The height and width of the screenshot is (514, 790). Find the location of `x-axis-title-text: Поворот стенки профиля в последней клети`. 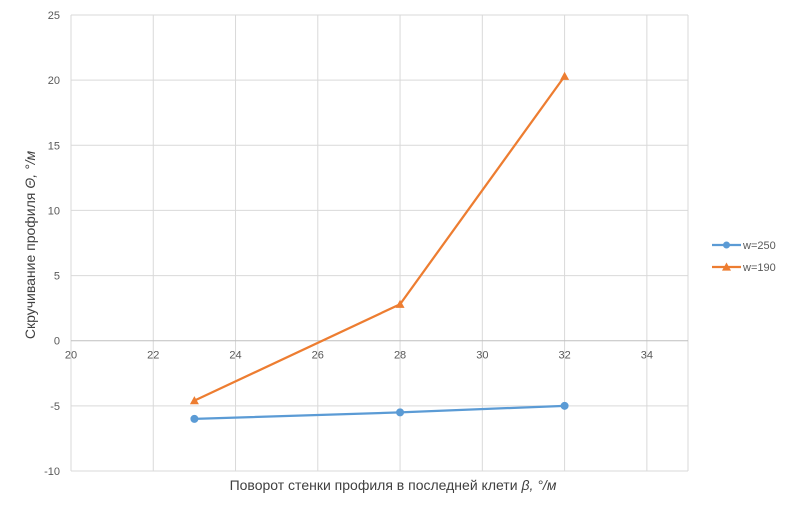

x-axis-title-text: Поворот стенки профиля в последней клети is located at coordinates (374, 485).